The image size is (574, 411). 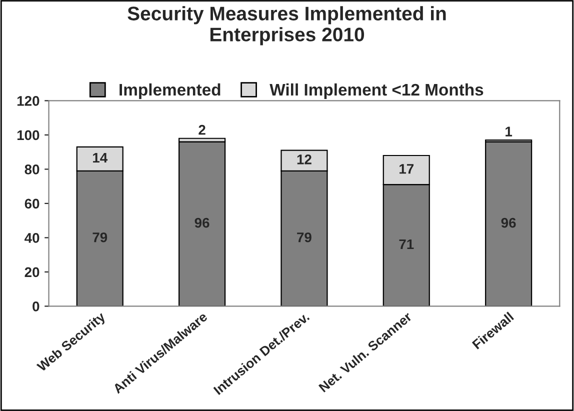 I want to click on y-tick-label: 40, so click(x=32, y=238).